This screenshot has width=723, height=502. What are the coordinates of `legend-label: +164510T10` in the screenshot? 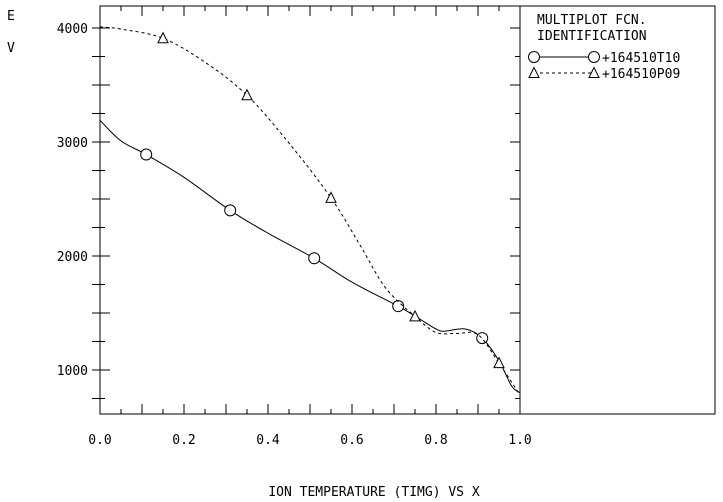 It's located at (641, 58).